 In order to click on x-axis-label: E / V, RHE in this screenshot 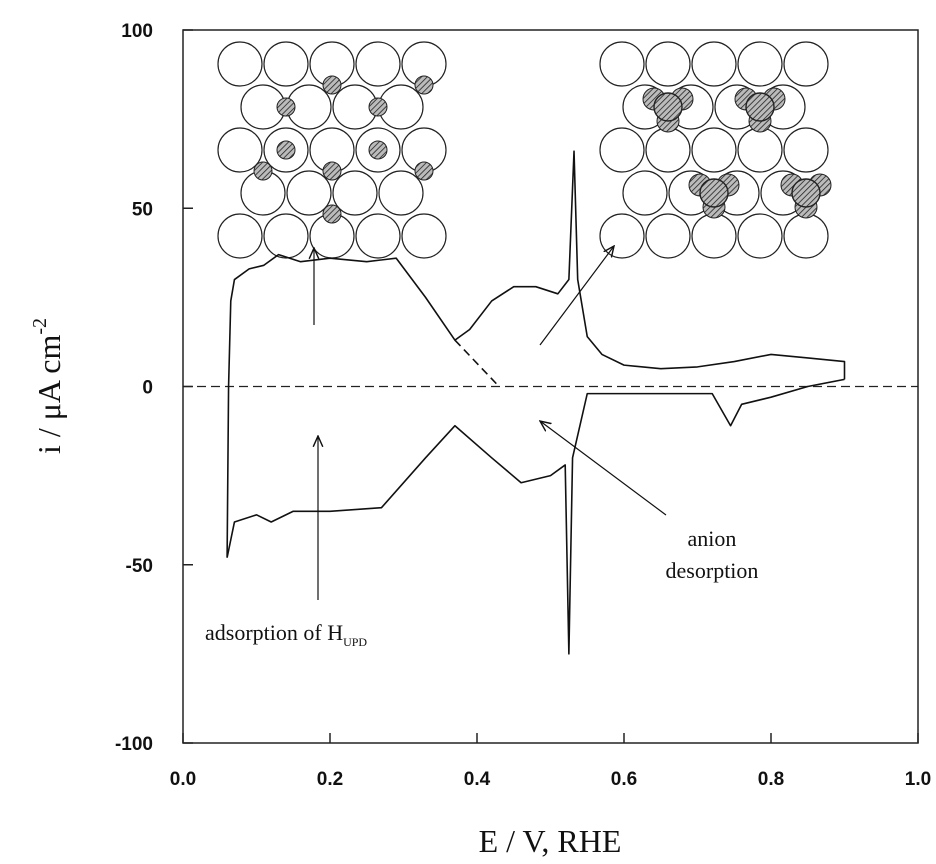, I will do `click(550, 841)`.